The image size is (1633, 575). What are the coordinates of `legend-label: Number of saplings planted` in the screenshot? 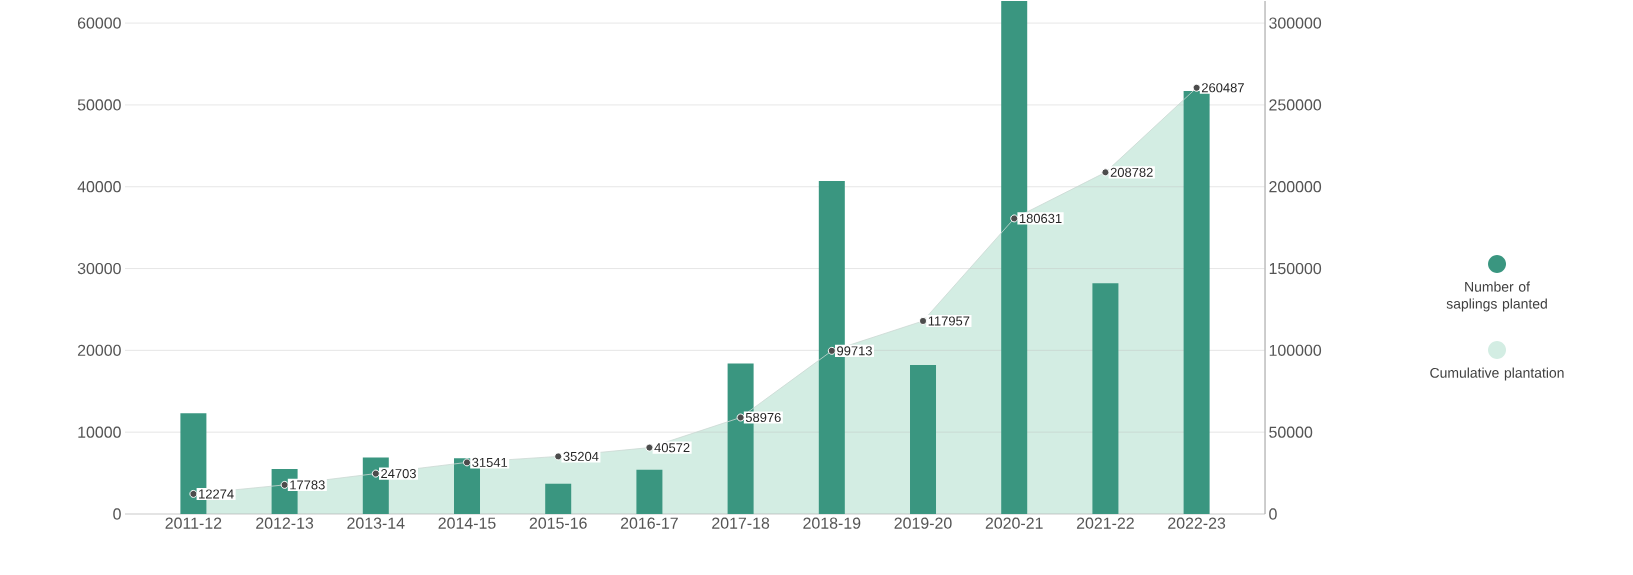 It's located at (1496, 296).